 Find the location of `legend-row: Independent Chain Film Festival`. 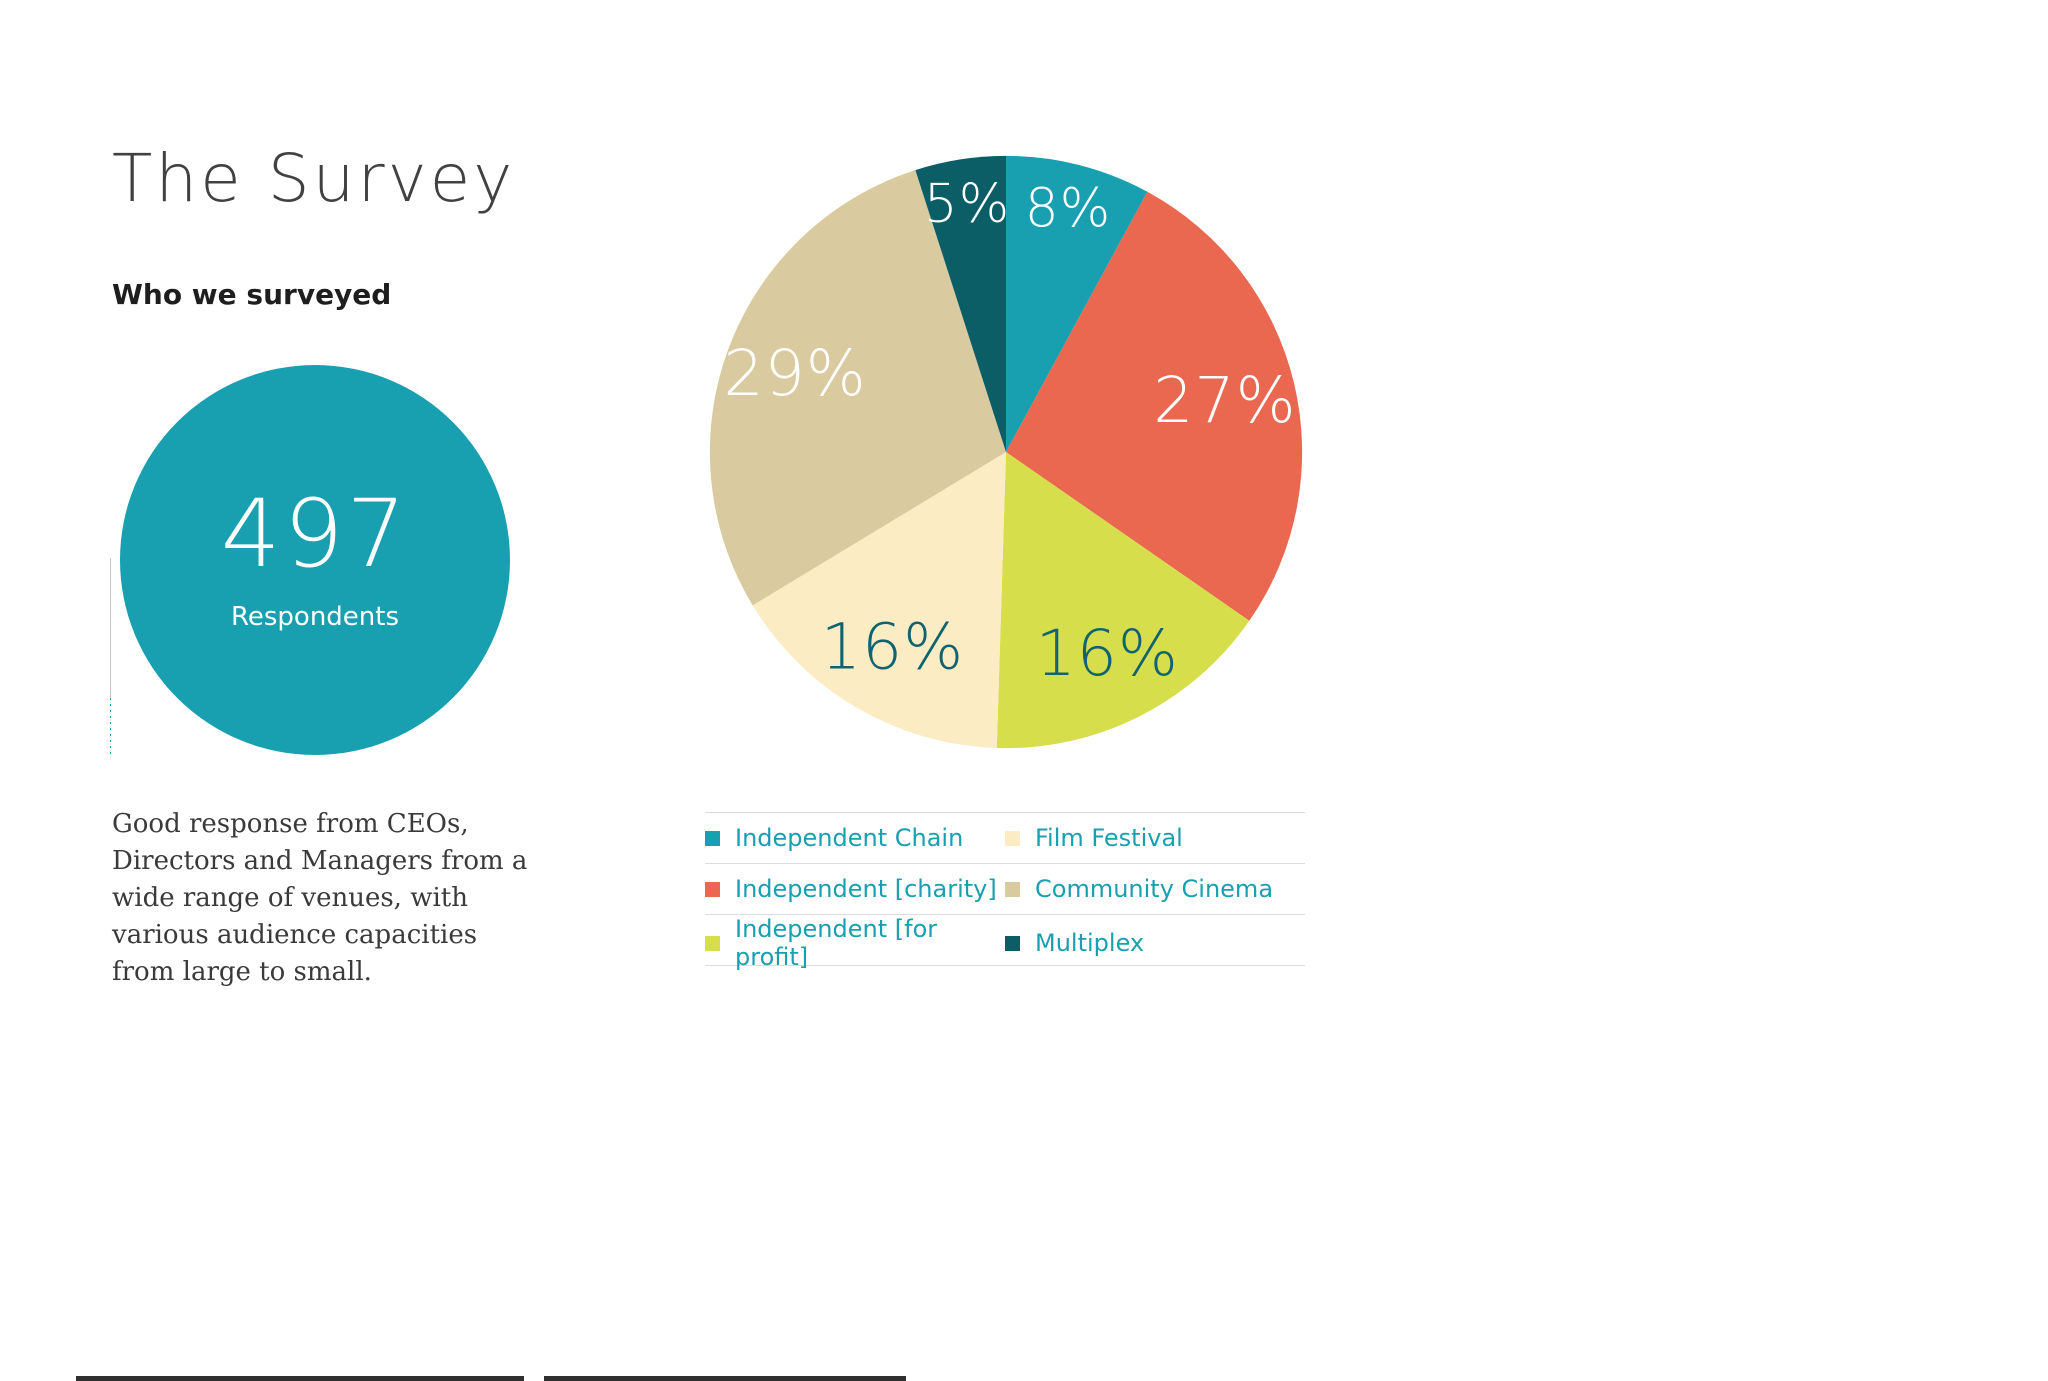

legend-row: Independent Chain Film Festival is located at coordinates (1005, 837).